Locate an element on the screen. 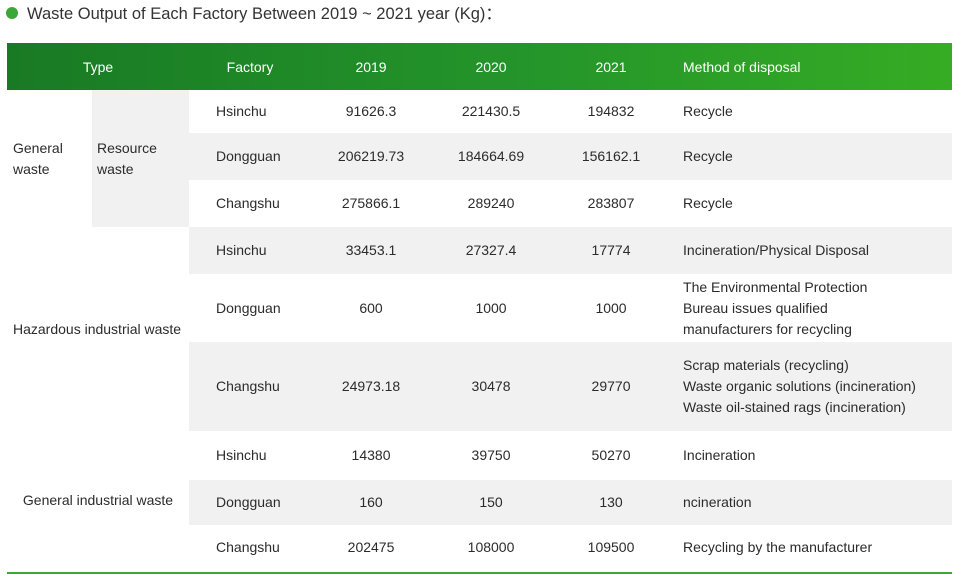  value-2019-cell: 14380 is located at coordinates (371, 455).